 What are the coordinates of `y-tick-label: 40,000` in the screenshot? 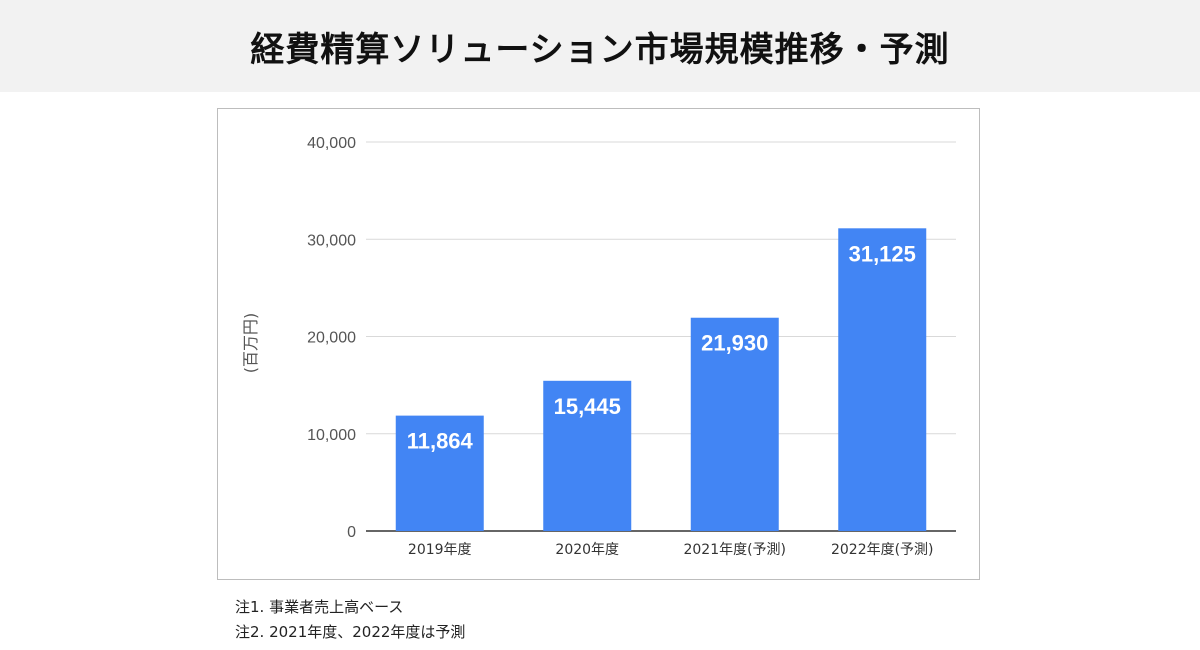 It's located at (331, 143).